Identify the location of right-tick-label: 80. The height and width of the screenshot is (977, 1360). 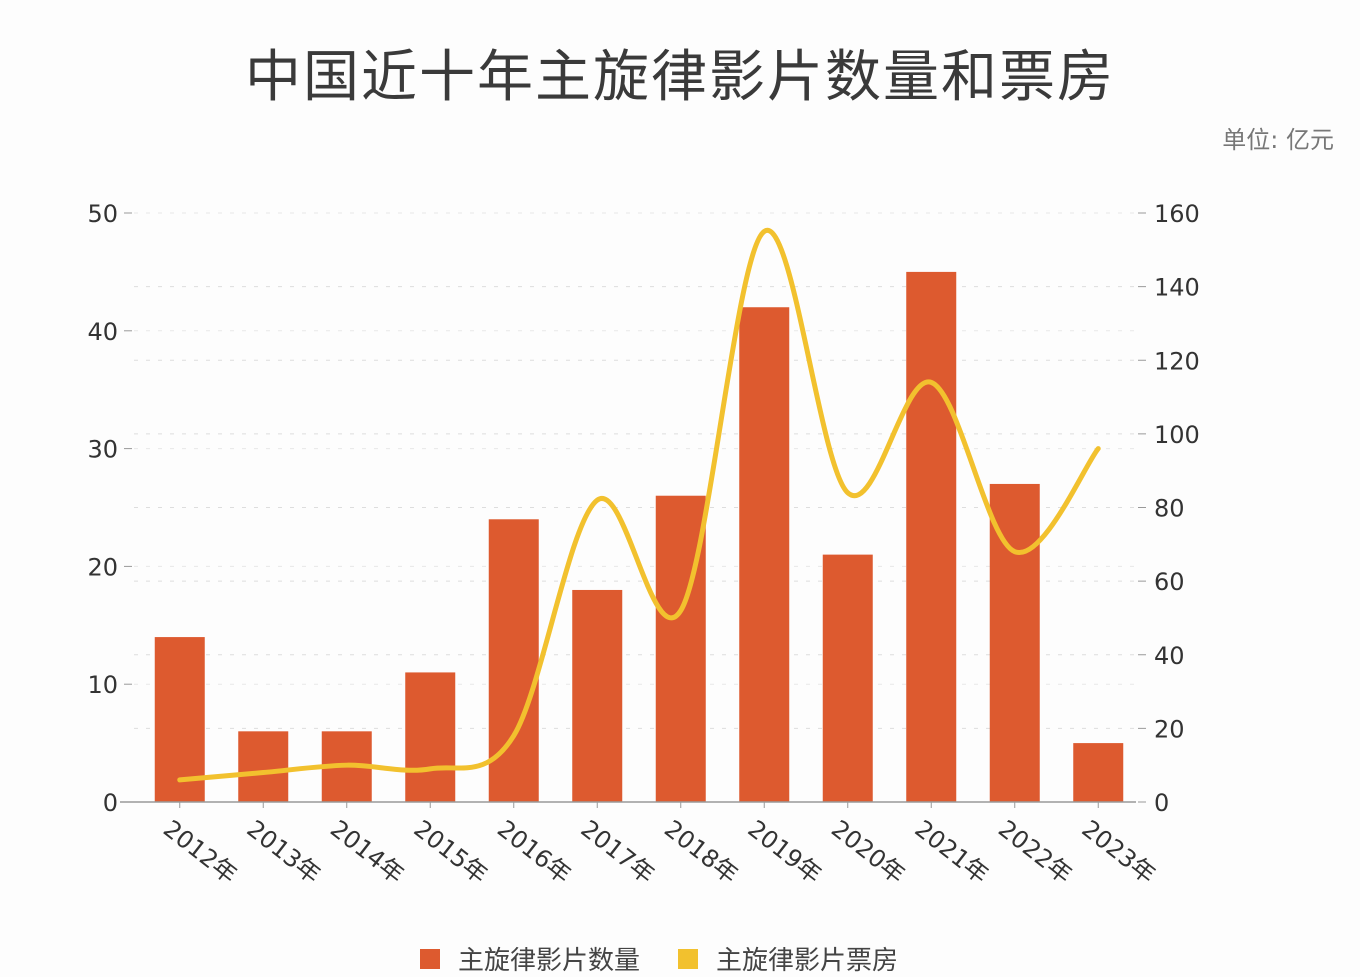
(1169, 509).